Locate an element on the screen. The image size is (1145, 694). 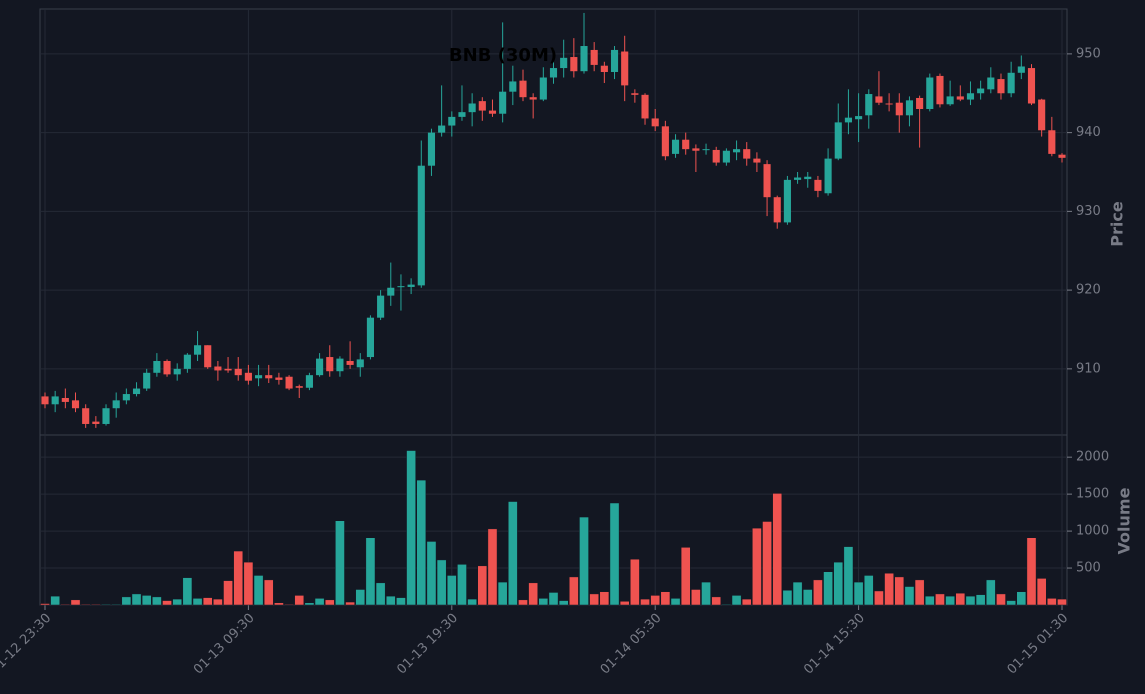
y-tick-label: 1000 is located at coordinates (1092, 531).